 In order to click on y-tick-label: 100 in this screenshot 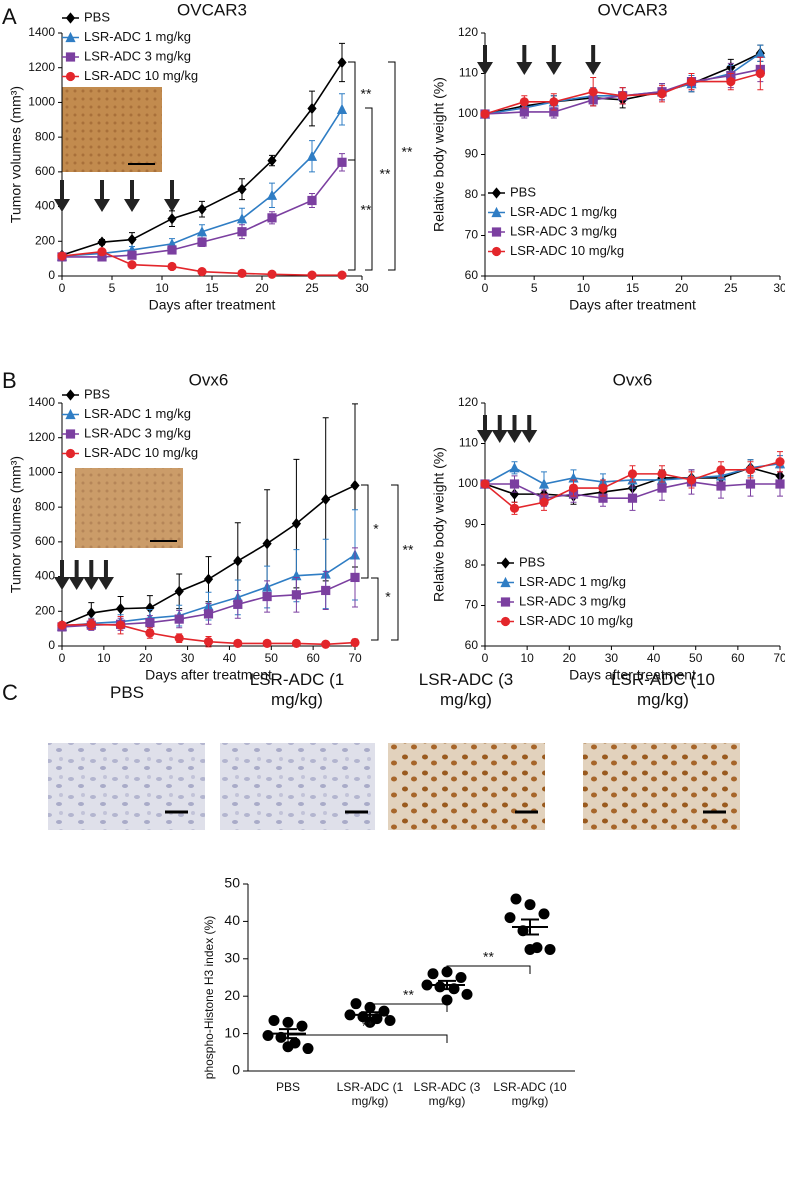, I will do `click(468, 483)`.